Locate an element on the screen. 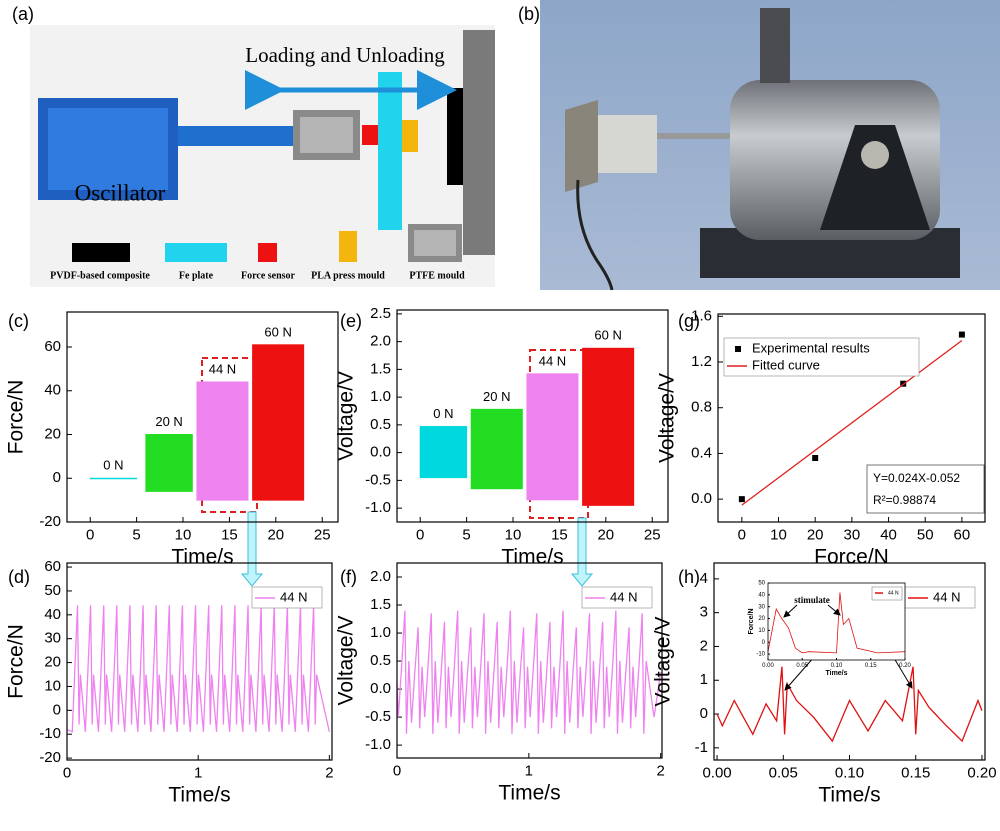  mould is located at coordinates (626, 144).